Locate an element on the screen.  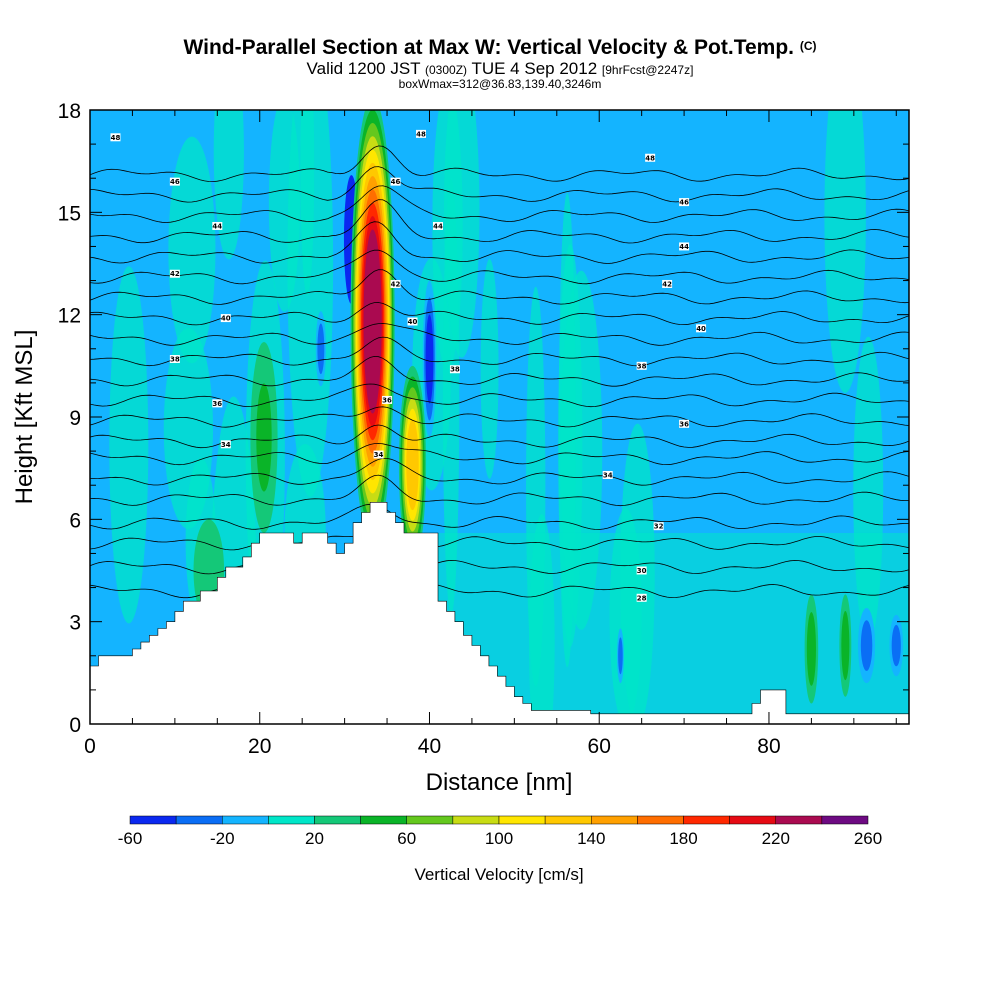
contour-label: 42 is located at coordinates (667, 284).